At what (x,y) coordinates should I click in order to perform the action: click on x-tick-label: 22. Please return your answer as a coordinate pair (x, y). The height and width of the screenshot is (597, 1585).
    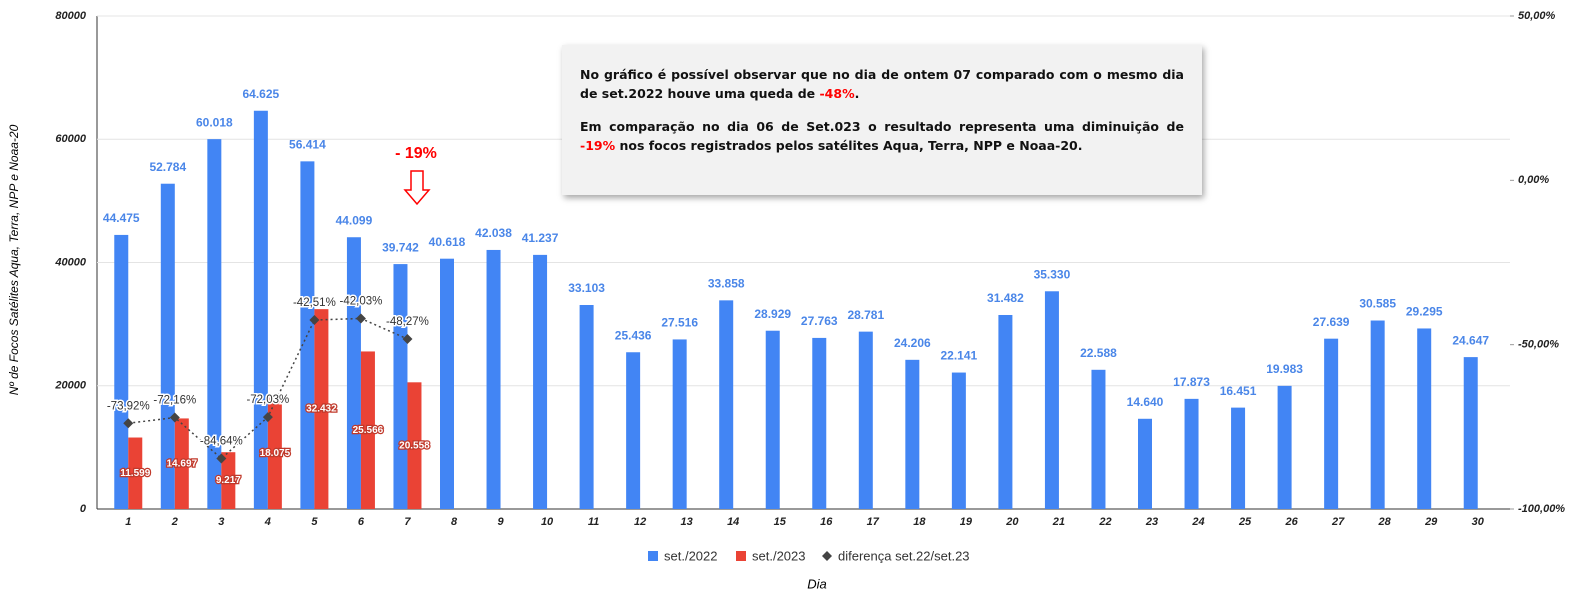
    Looking at the image, I should click on (1104, 522).